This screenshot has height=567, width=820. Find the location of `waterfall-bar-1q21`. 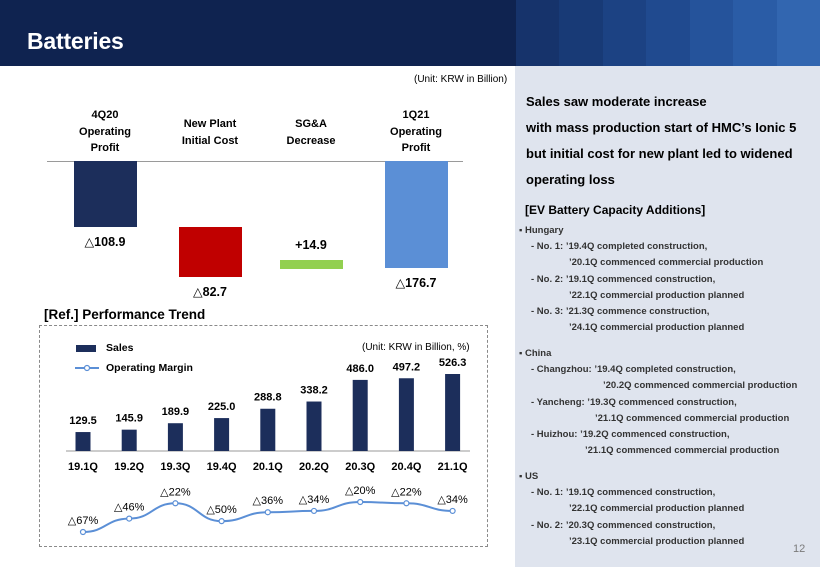

waterfall-bar-1q21 is located at coordinates (416, 215).